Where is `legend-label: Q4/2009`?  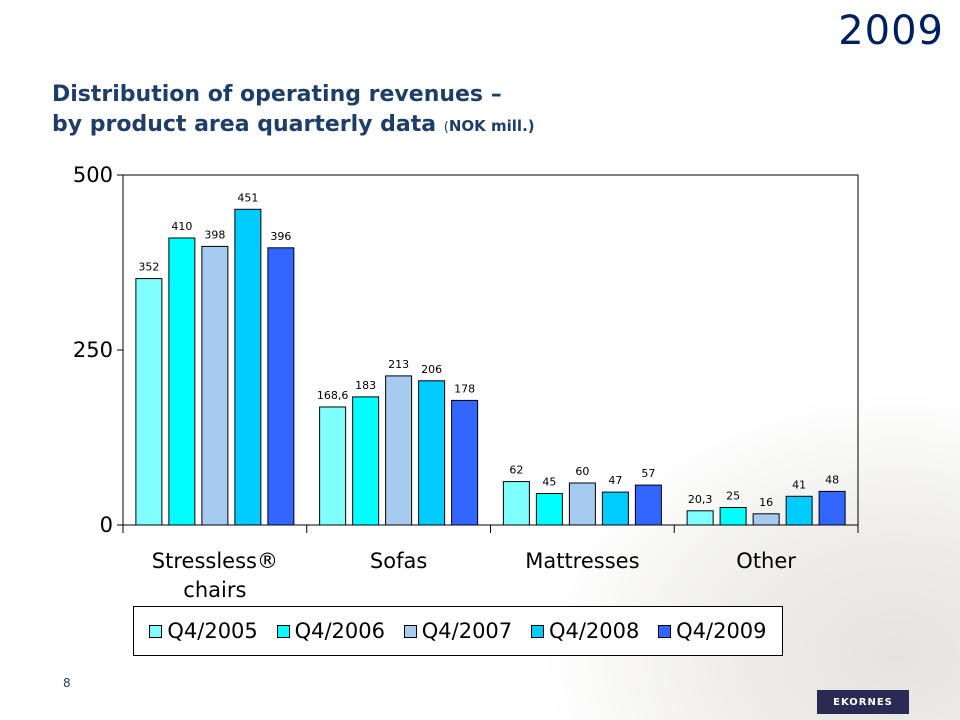 legend-label: Q4/2009 is located at coordinates (721, 631).